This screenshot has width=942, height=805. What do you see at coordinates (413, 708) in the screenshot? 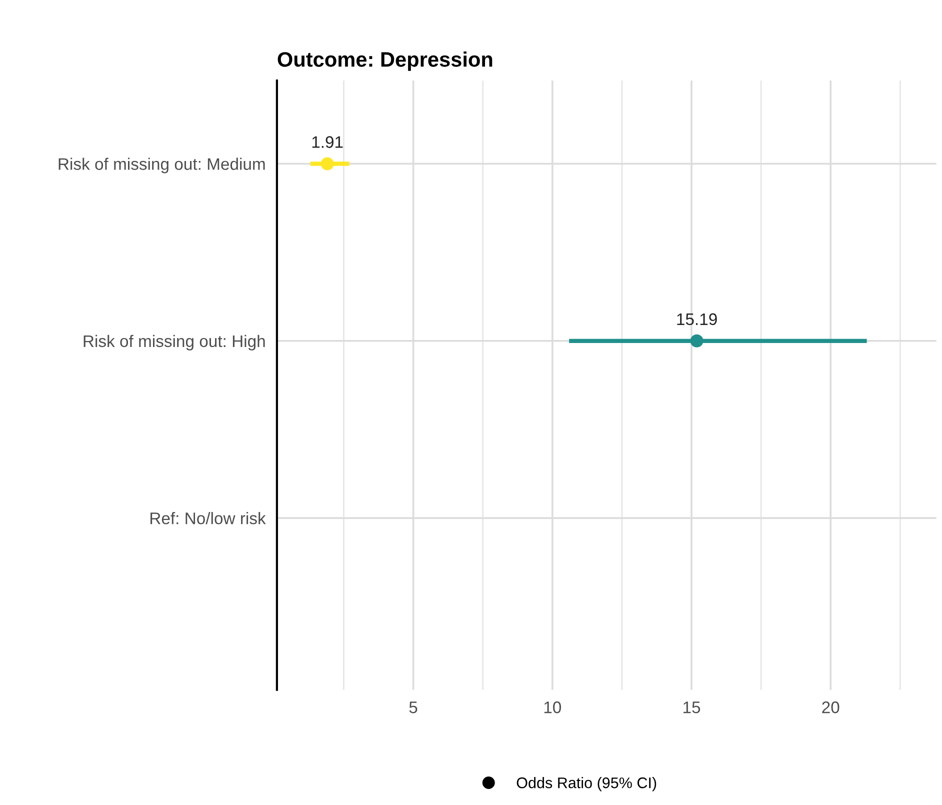
I see `x-tick-label: 5` at bounding box center [413, 708].